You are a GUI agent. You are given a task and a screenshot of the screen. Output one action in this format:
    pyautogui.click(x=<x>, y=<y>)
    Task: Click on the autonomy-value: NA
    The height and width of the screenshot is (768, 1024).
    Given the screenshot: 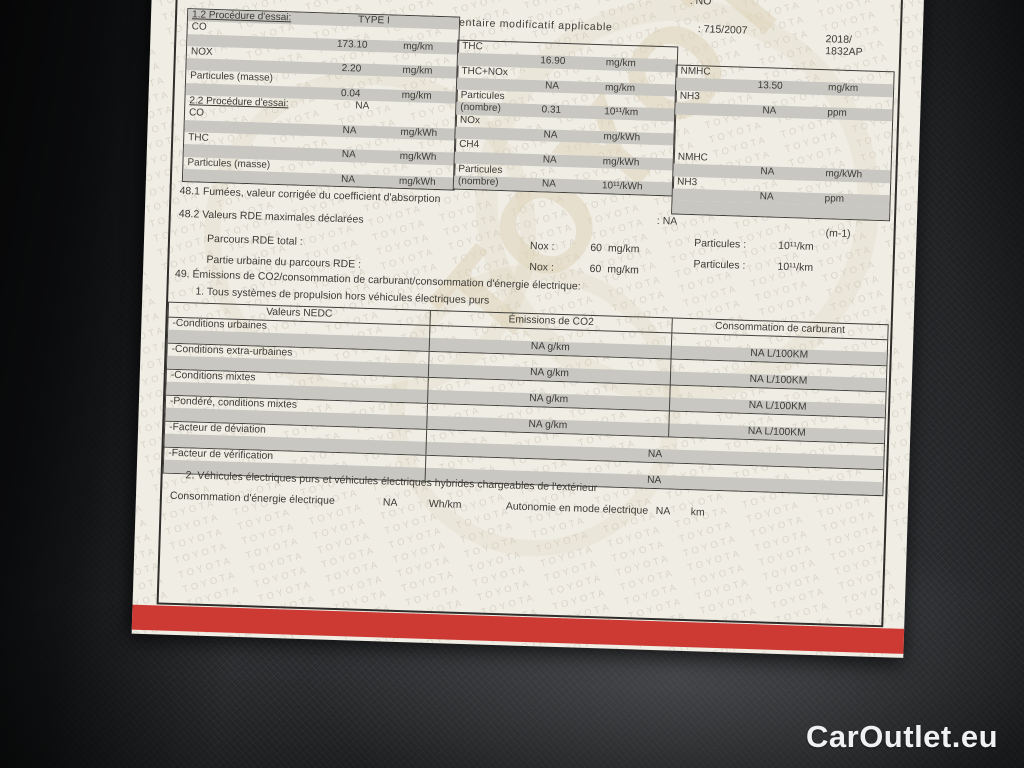 What is the action you would take?
    pyautogui.click(x=663, y=511)
    